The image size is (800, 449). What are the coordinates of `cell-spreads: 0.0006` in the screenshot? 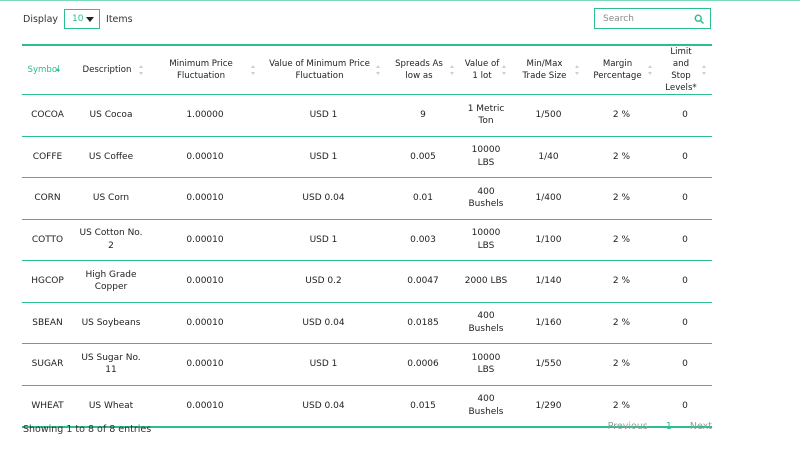 It's located at (423, 364).